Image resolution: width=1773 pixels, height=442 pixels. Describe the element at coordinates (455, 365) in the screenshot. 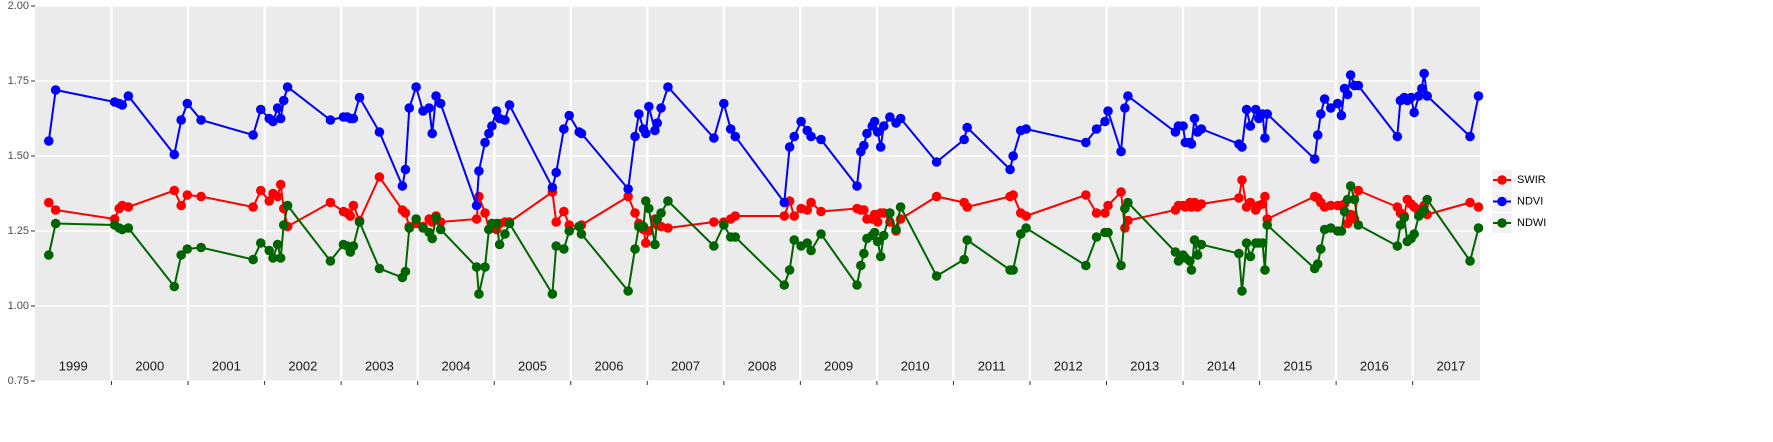

I see `year-label: 2004` at that location.